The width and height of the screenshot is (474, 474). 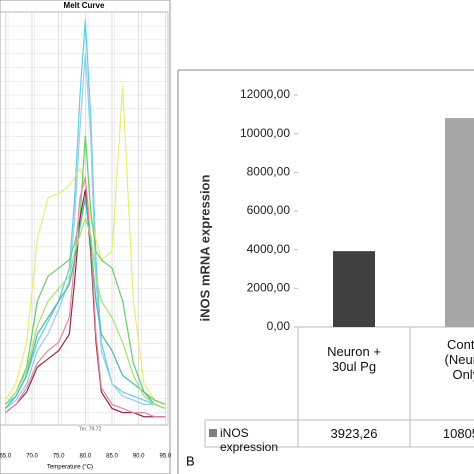 I want to click on annotation: Tm: 79.72, so click(x=90, y=429).